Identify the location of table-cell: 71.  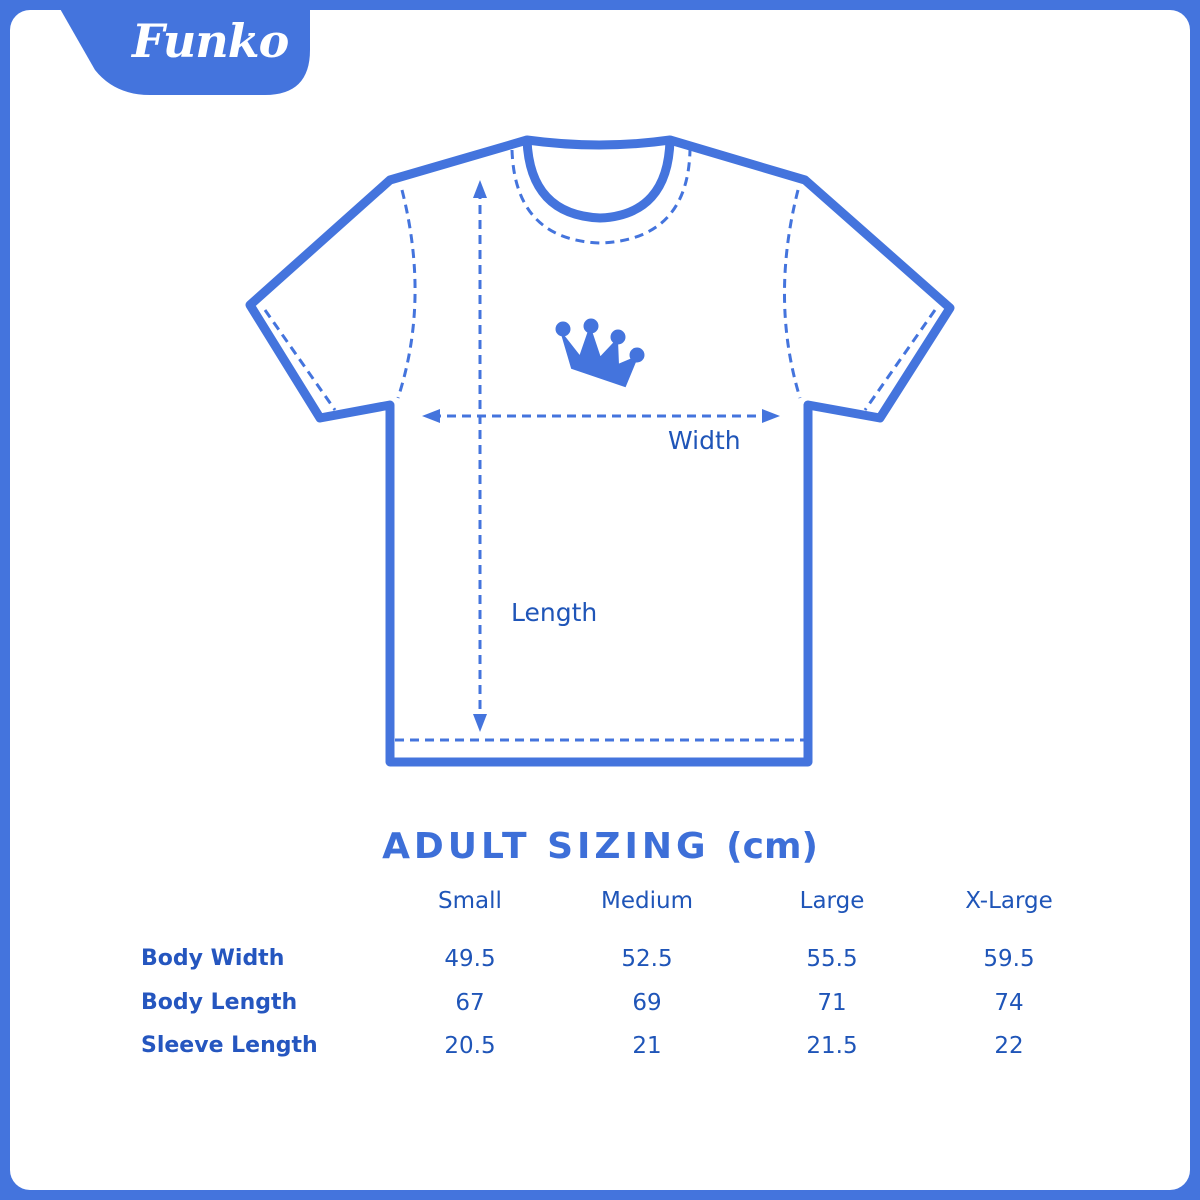
(832, 1003).